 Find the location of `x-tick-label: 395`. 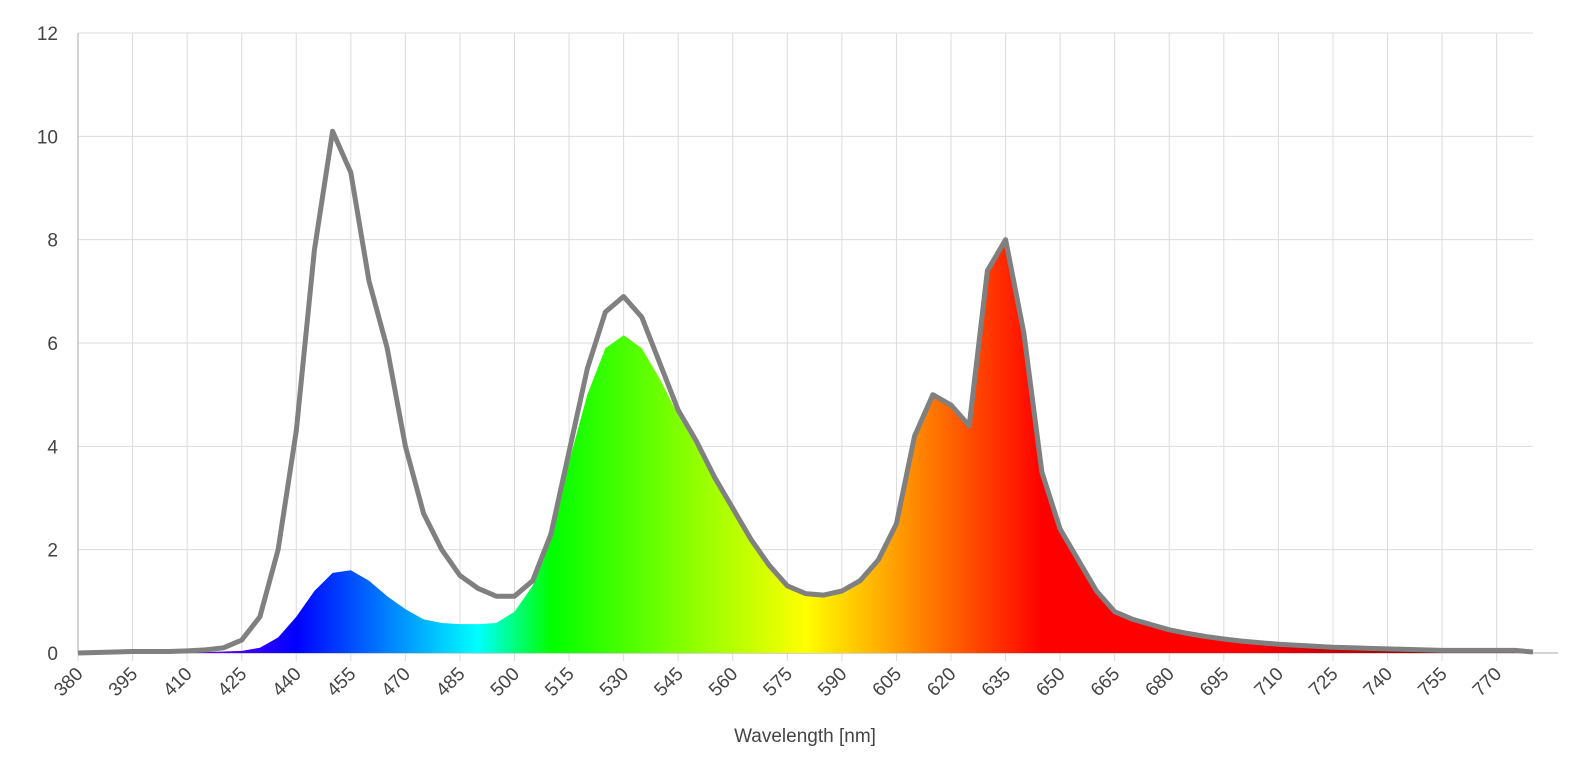

x-tick-label: 395 is located at coordinates (123, 682).